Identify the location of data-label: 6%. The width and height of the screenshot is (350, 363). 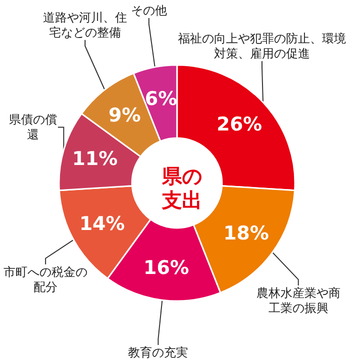
(161, 99).